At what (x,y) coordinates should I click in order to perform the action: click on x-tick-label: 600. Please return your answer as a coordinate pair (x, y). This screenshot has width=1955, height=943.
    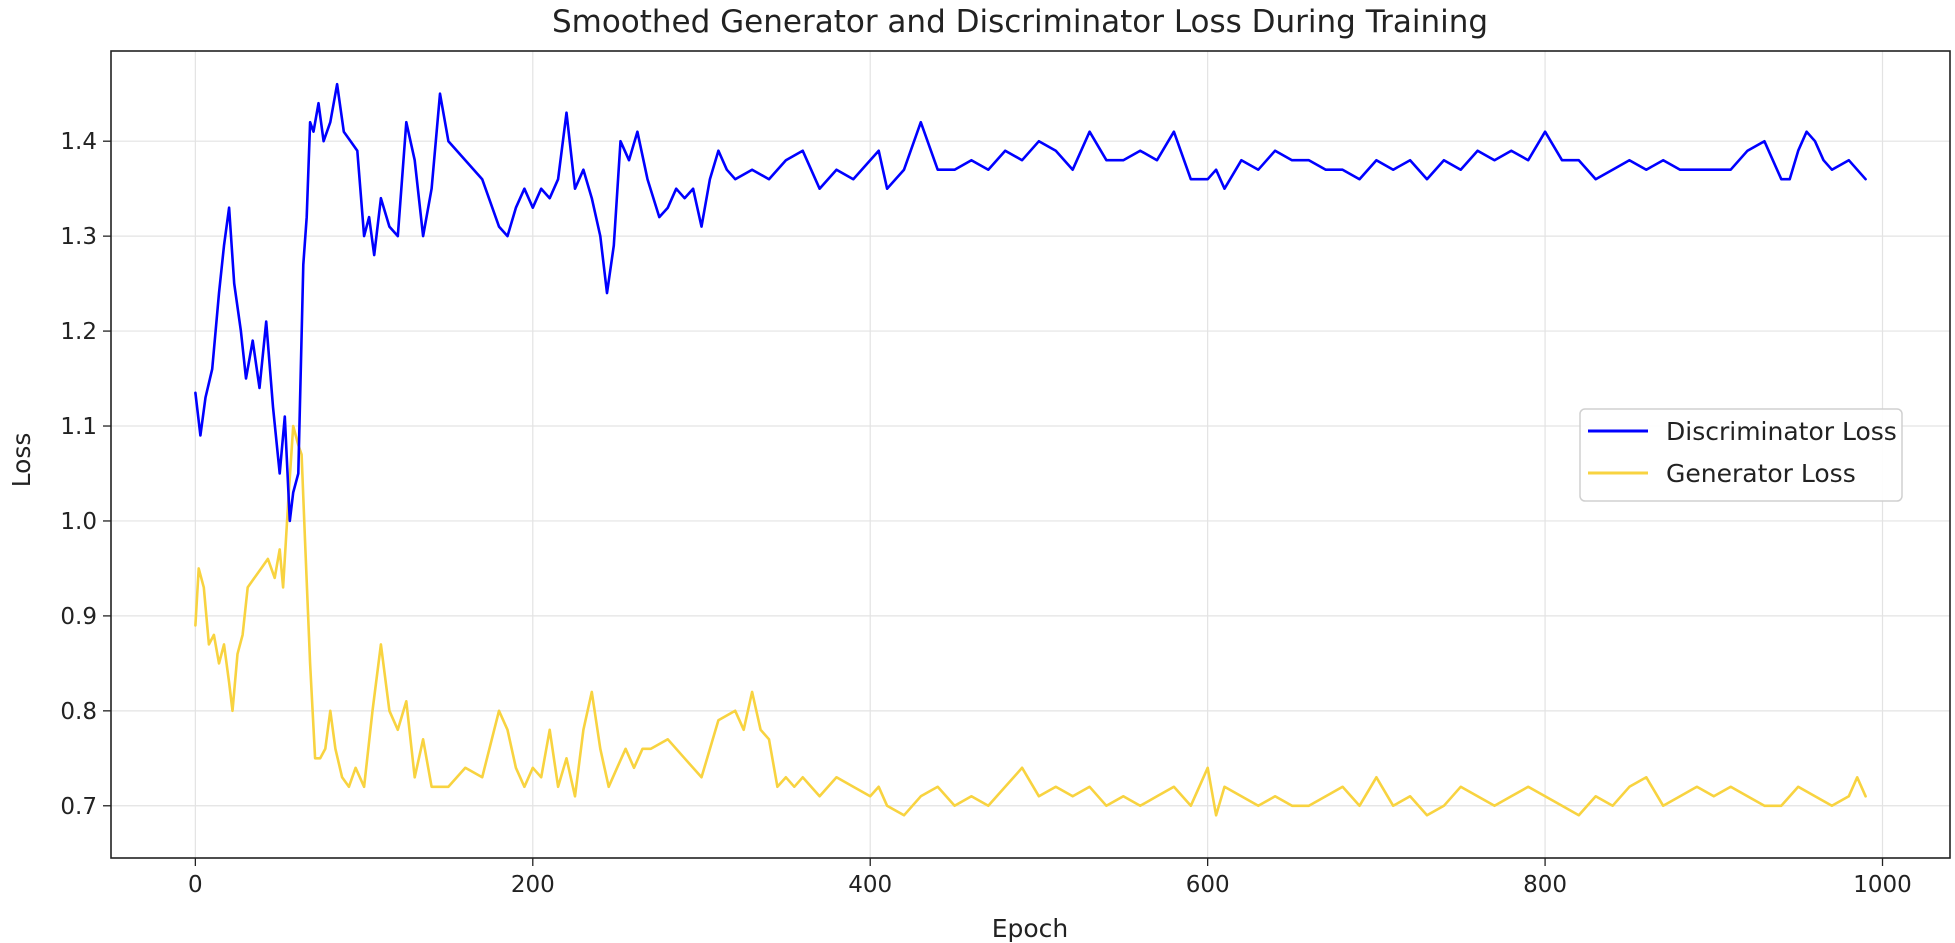
    Looking at the image, I should click on (1208, 885).